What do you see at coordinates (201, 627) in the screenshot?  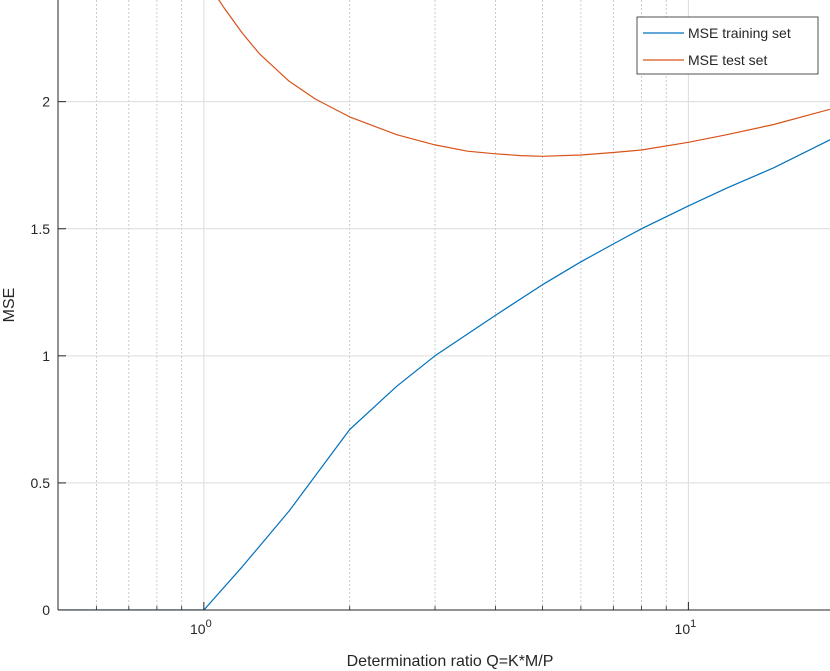 I see `x-tick-label: 10⁰` at bounding box center [201, 627].